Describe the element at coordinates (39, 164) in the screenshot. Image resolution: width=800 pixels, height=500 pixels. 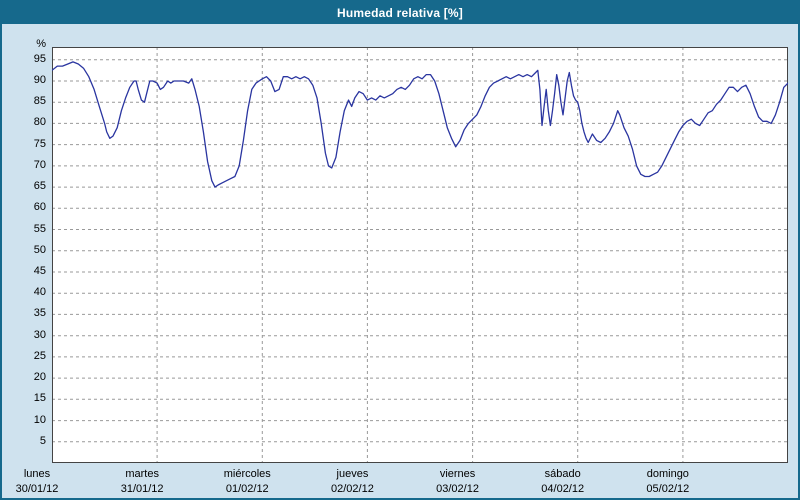
I see `y-tick-label: 70` at that location.